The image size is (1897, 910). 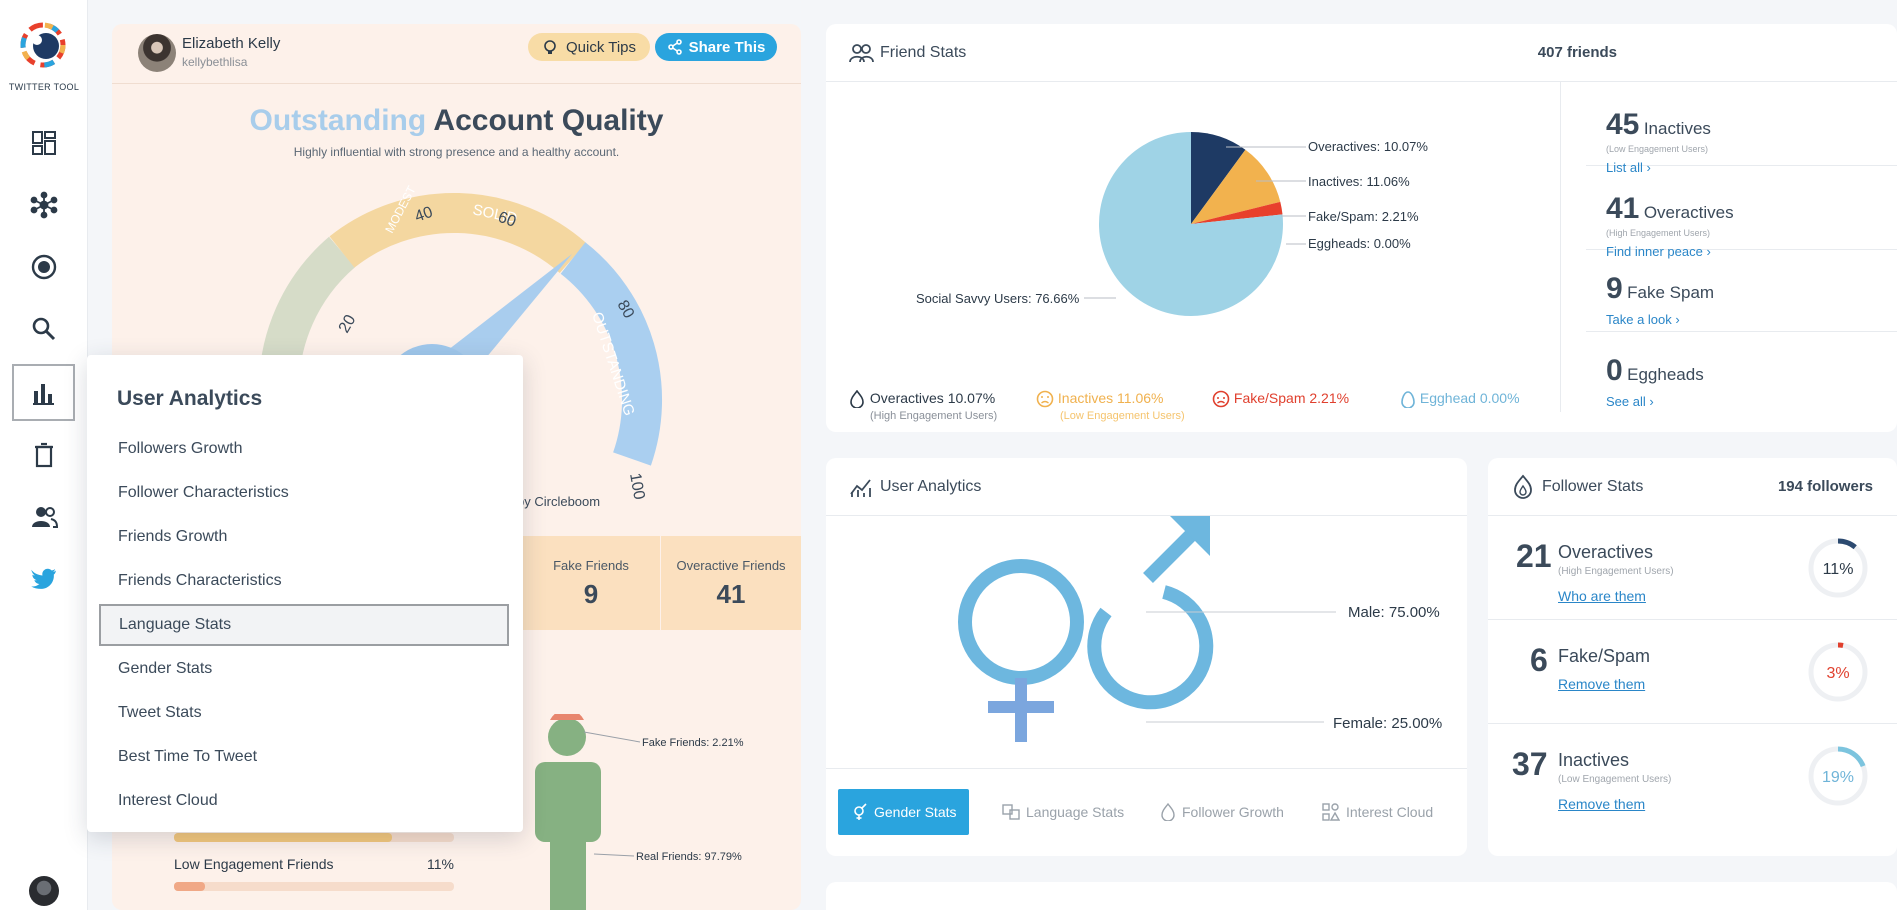 I want to click on take-a-look-link: Take a look ›, so click(x=1643, y=319).